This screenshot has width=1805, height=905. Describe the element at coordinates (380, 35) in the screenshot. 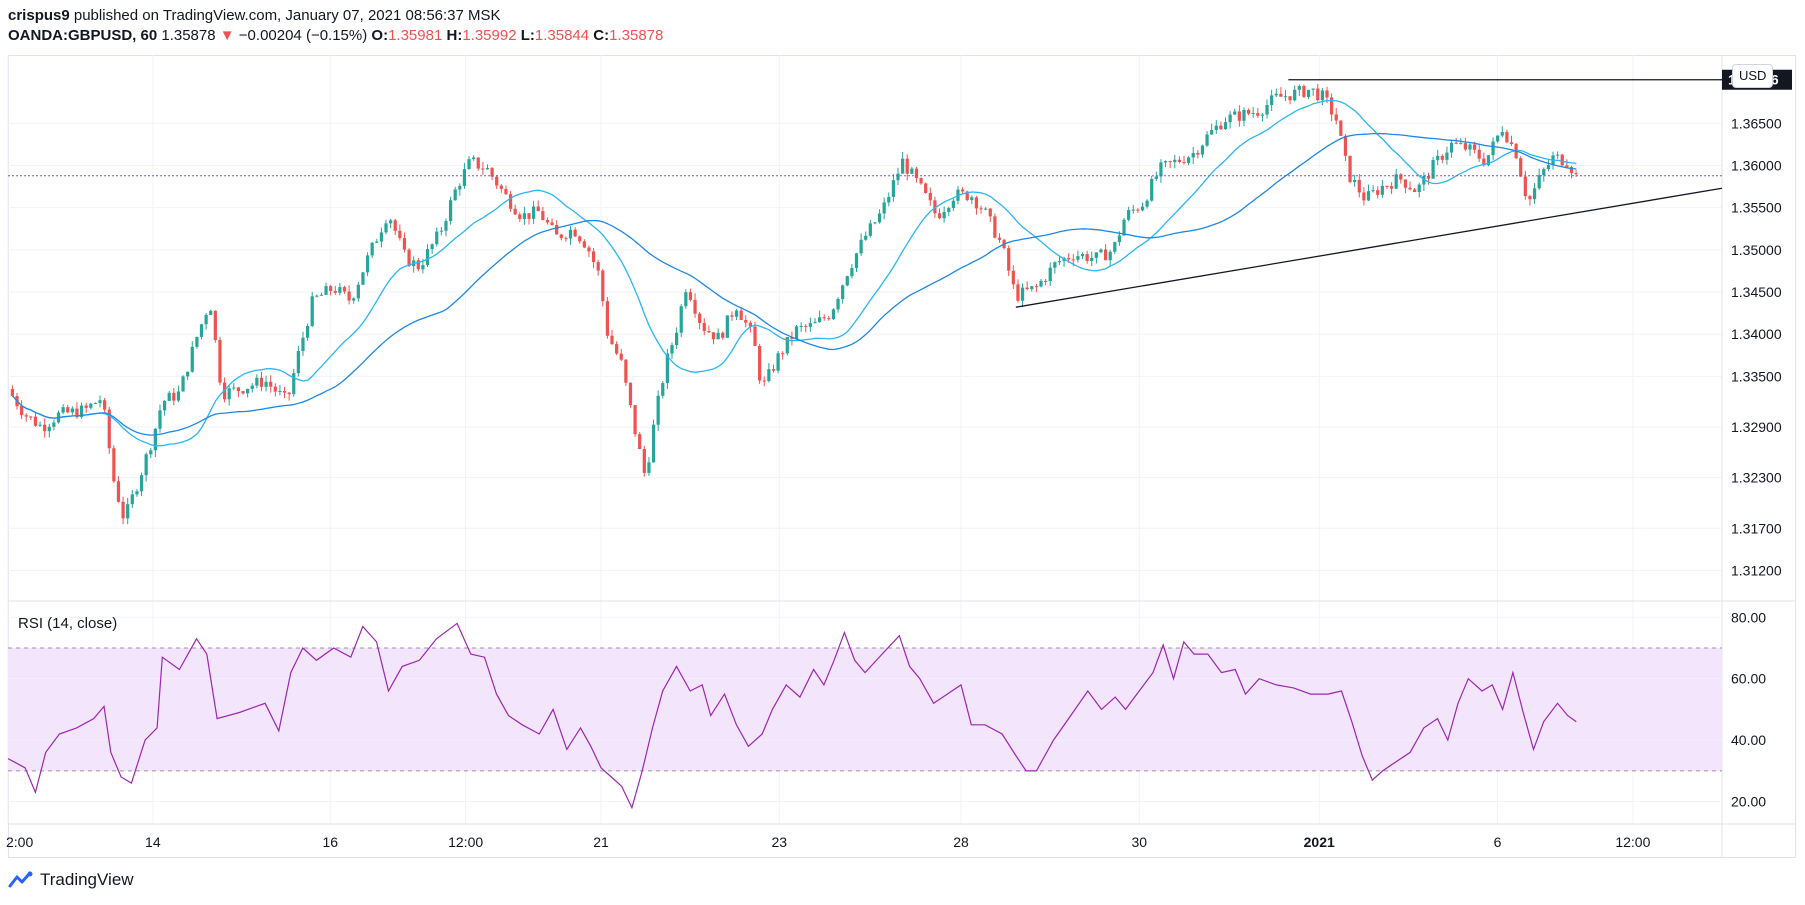

I see `open-label: O:` at that location.